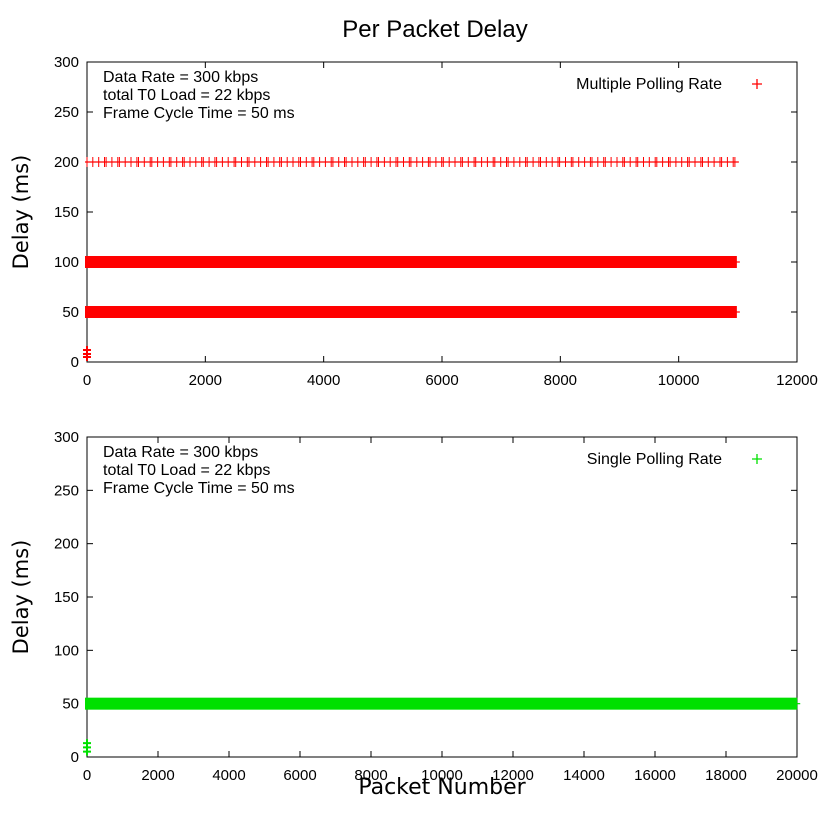  What do you see at coordinates (726, 775) in the screenshot?
I see `x-tick-label: 18000` at bounding box center [726, 775].